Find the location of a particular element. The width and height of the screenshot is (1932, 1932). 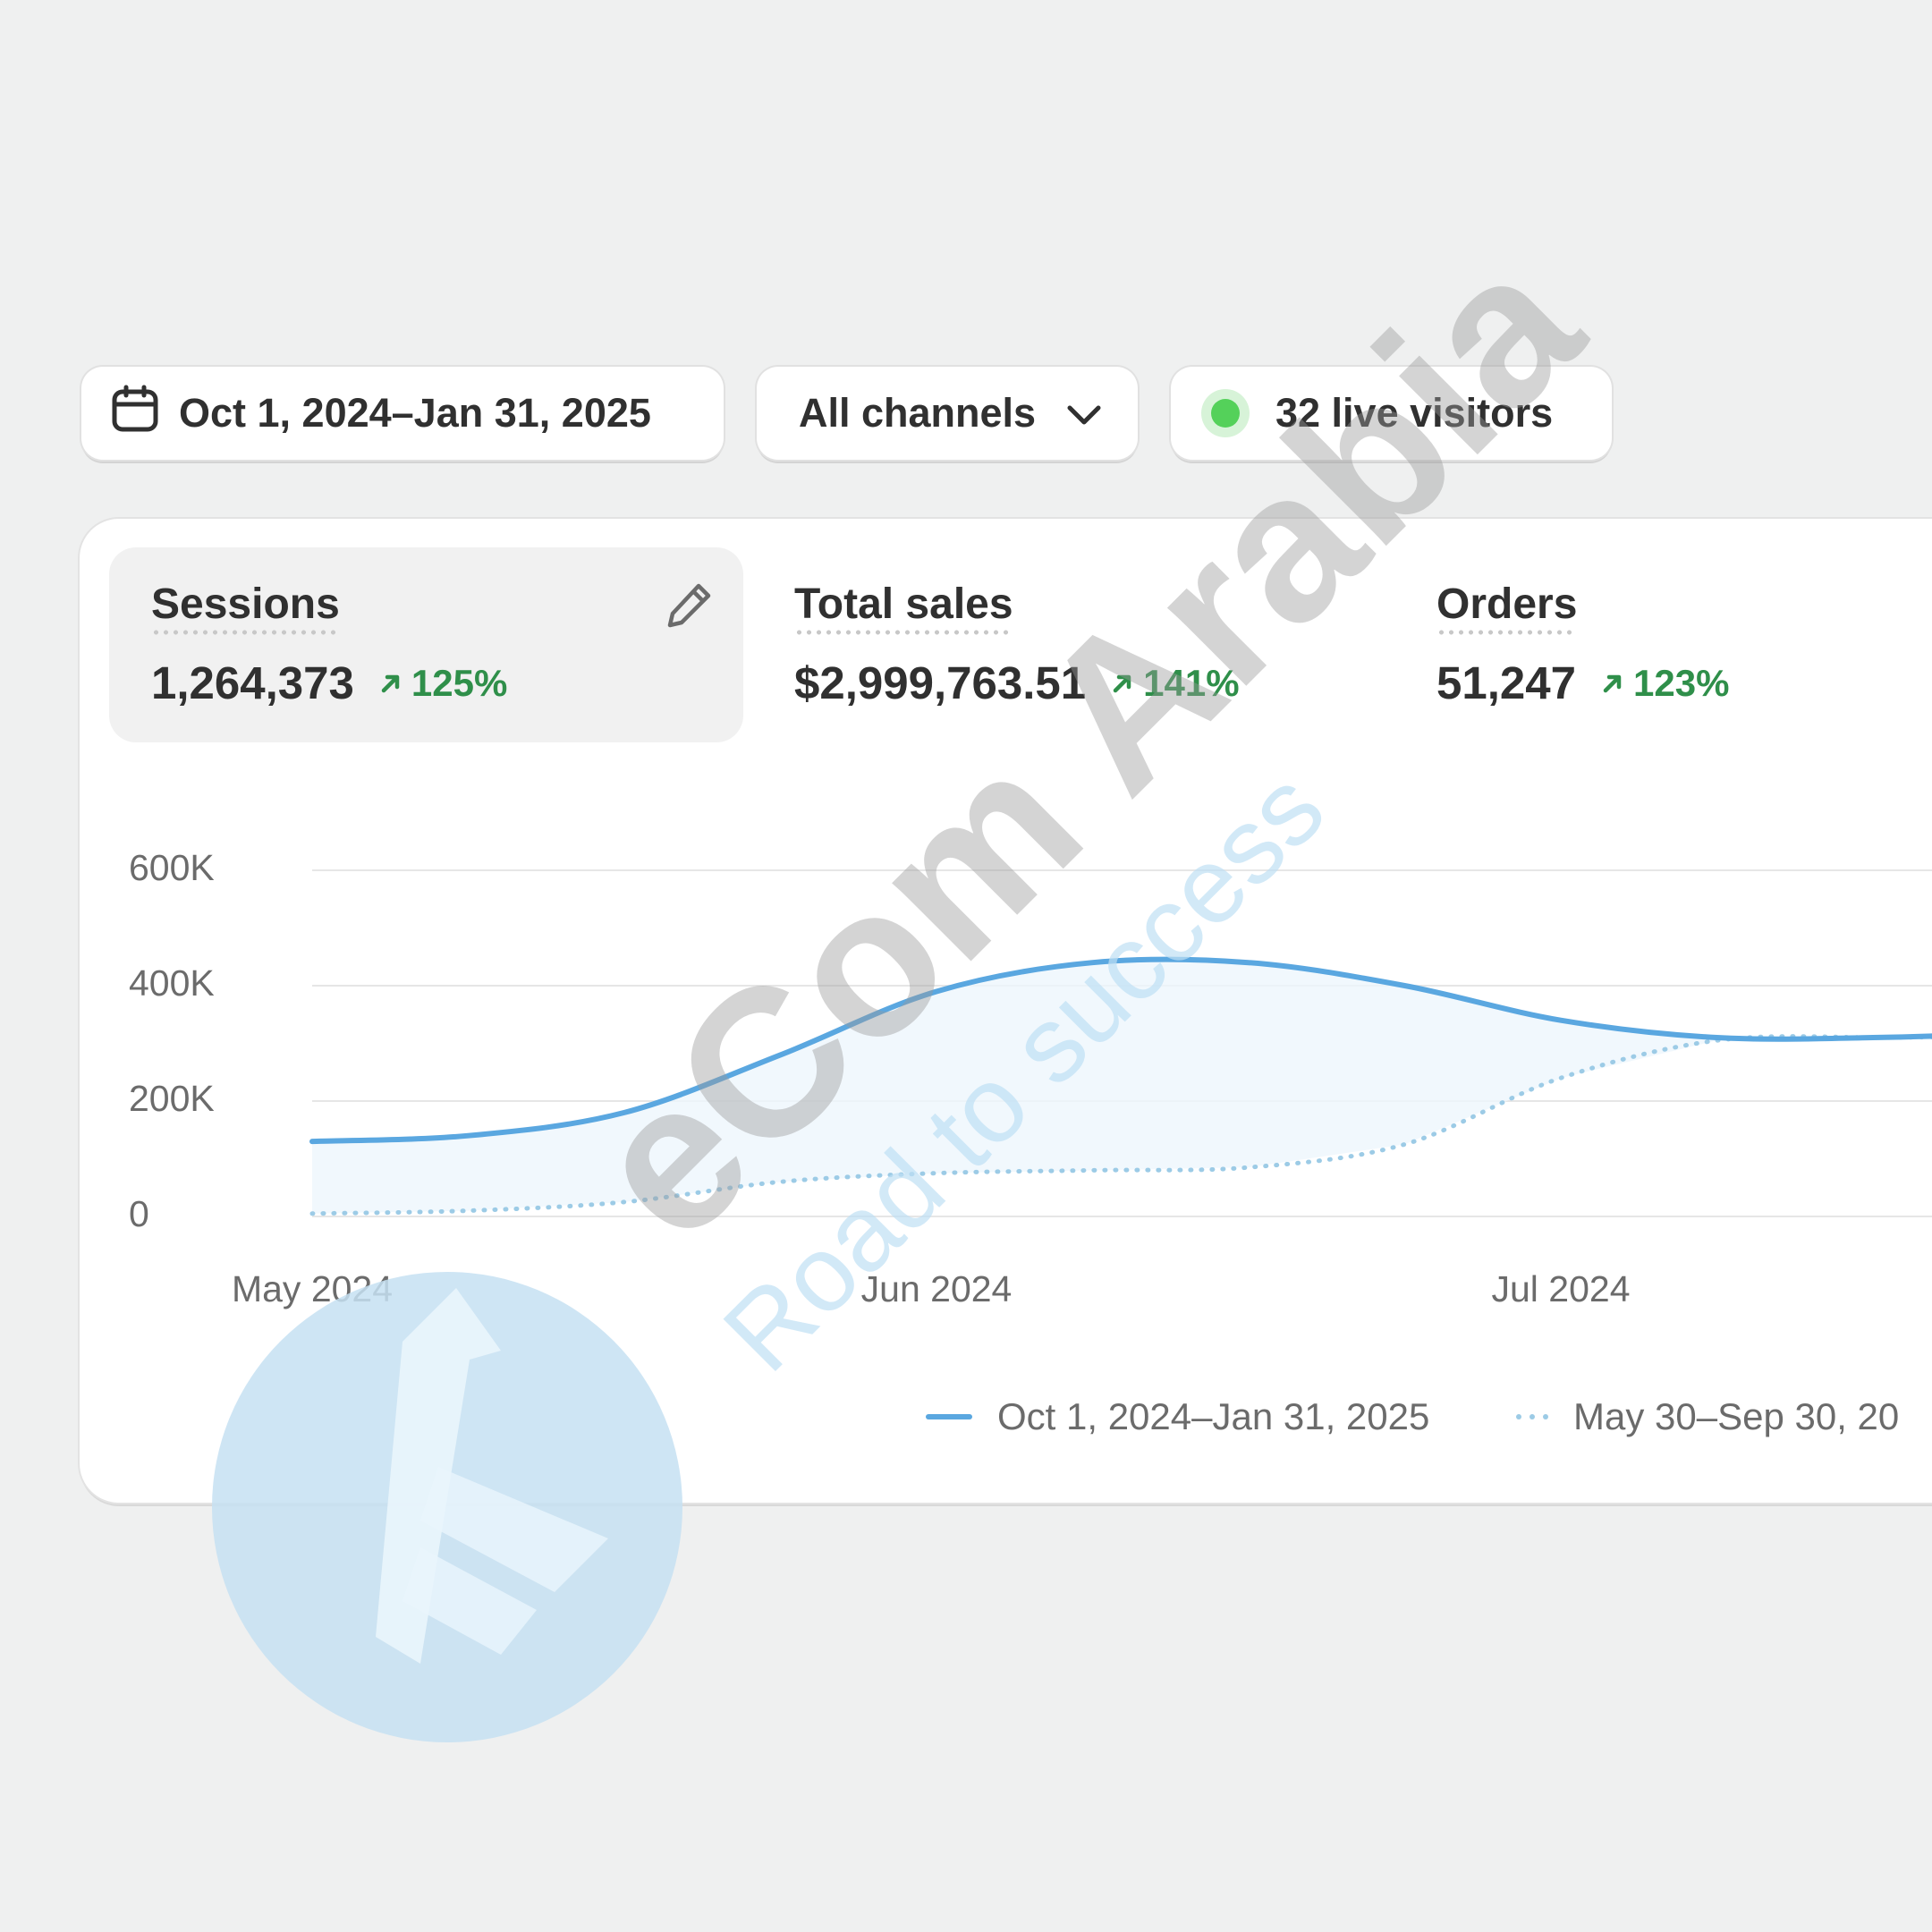

legend-solid-swatch is located at coordinates (949, 1416).